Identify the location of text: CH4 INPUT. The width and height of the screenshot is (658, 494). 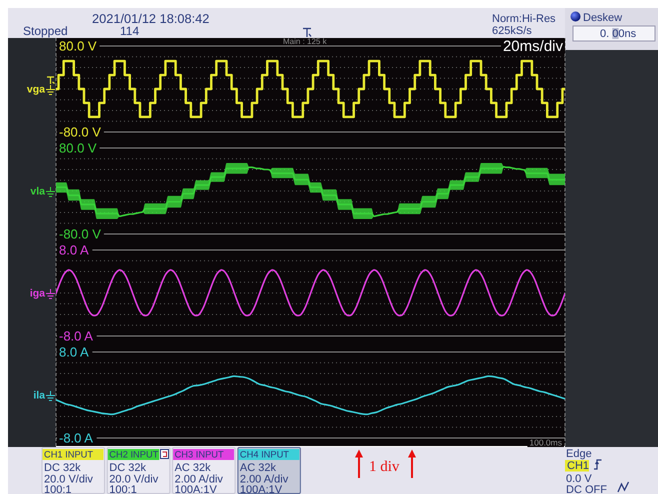
(265, 455).